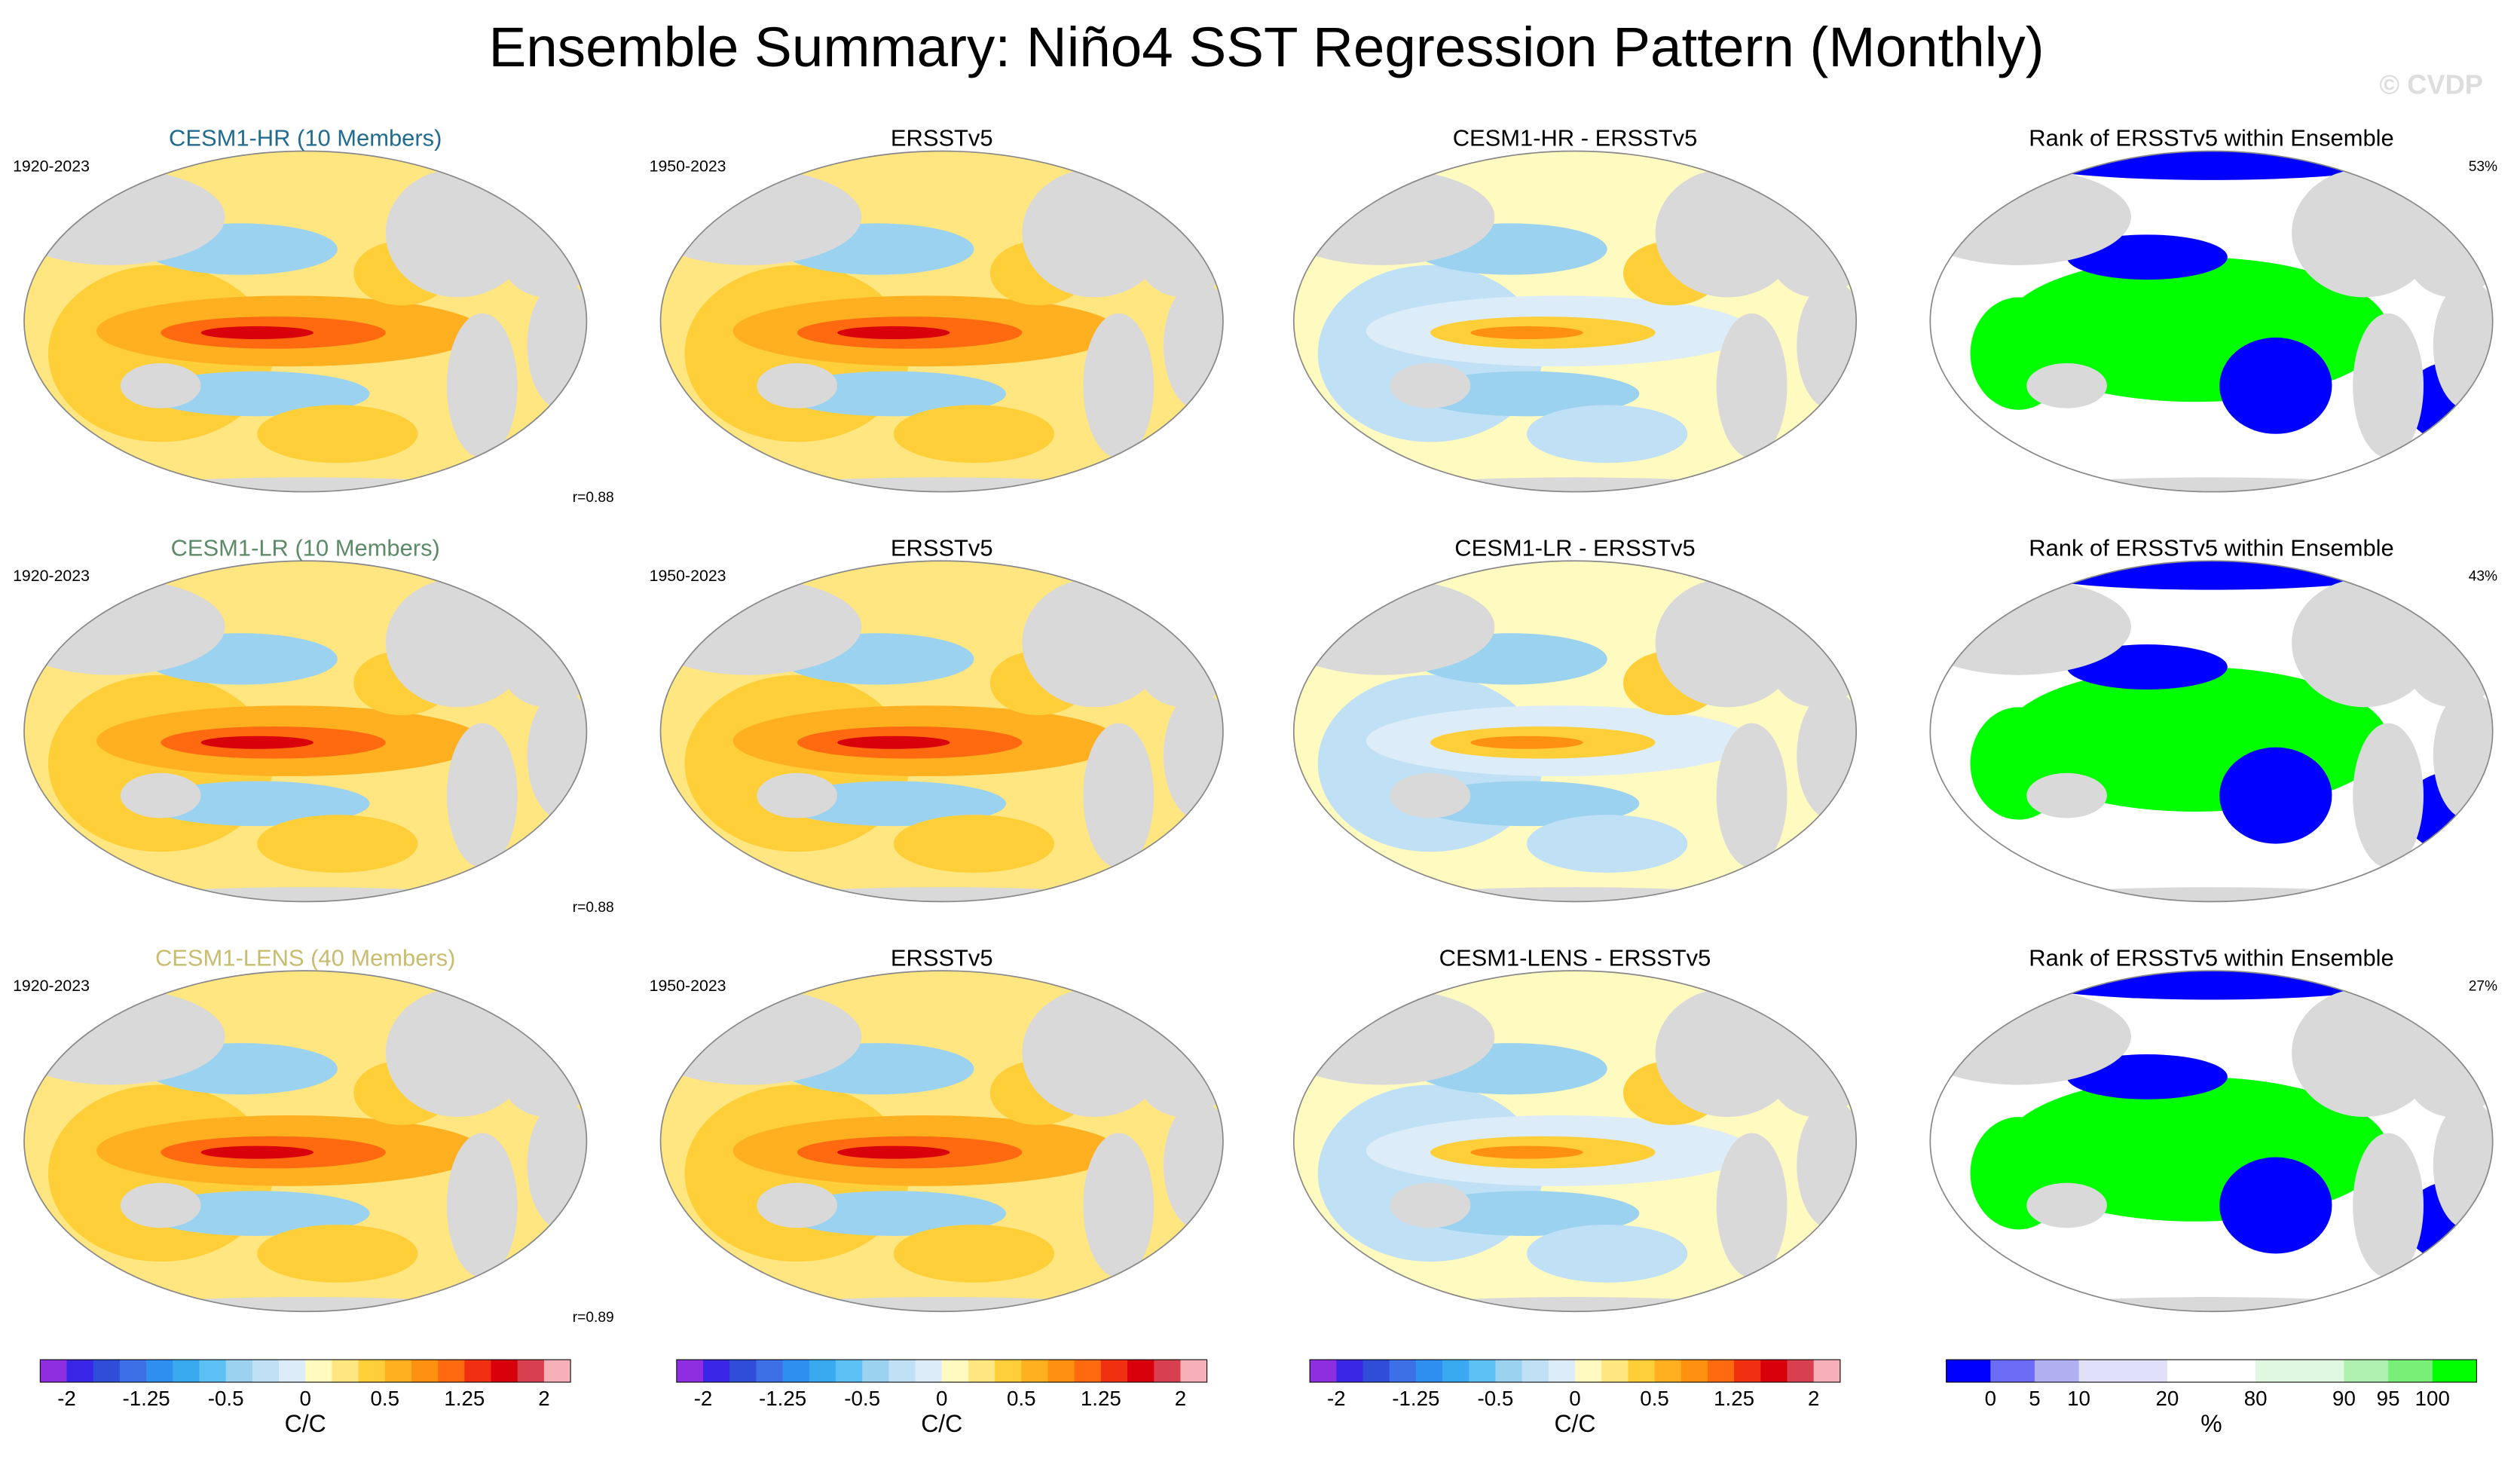 The height and width of the screenshot is (1459, 2520). Describe the element at coordinates (305, 138) in the screenshot. I see `panel-title: CESM1-HR (10 Members)` at that location.